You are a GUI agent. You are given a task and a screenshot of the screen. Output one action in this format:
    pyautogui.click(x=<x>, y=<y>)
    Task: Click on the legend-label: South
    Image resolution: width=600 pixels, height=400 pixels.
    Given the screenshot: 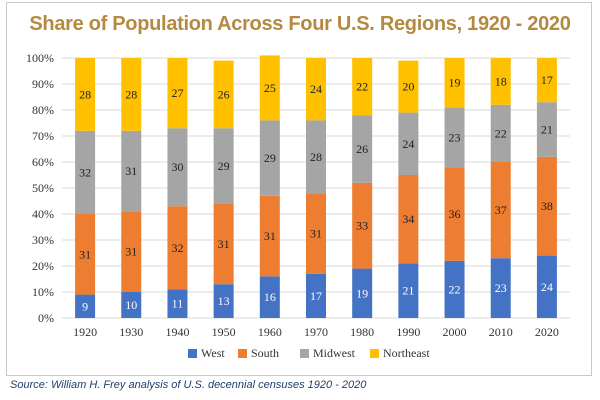 What is the action you would take?
    pyautogui.click(x=265, y=353)
    